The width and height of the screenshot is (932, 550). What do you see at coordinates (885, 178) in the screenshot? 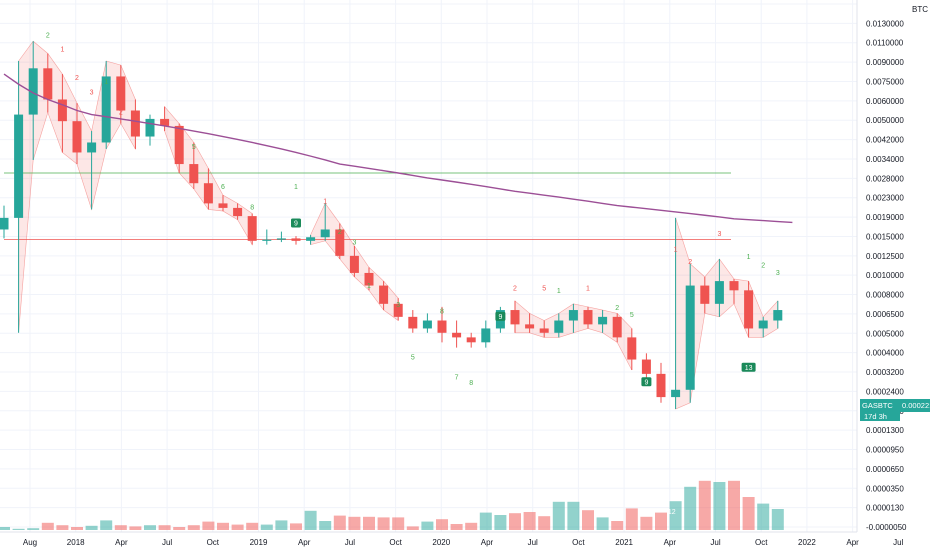
I see `y-tick-label: 0.0028000` at bounding box center [885, 178].